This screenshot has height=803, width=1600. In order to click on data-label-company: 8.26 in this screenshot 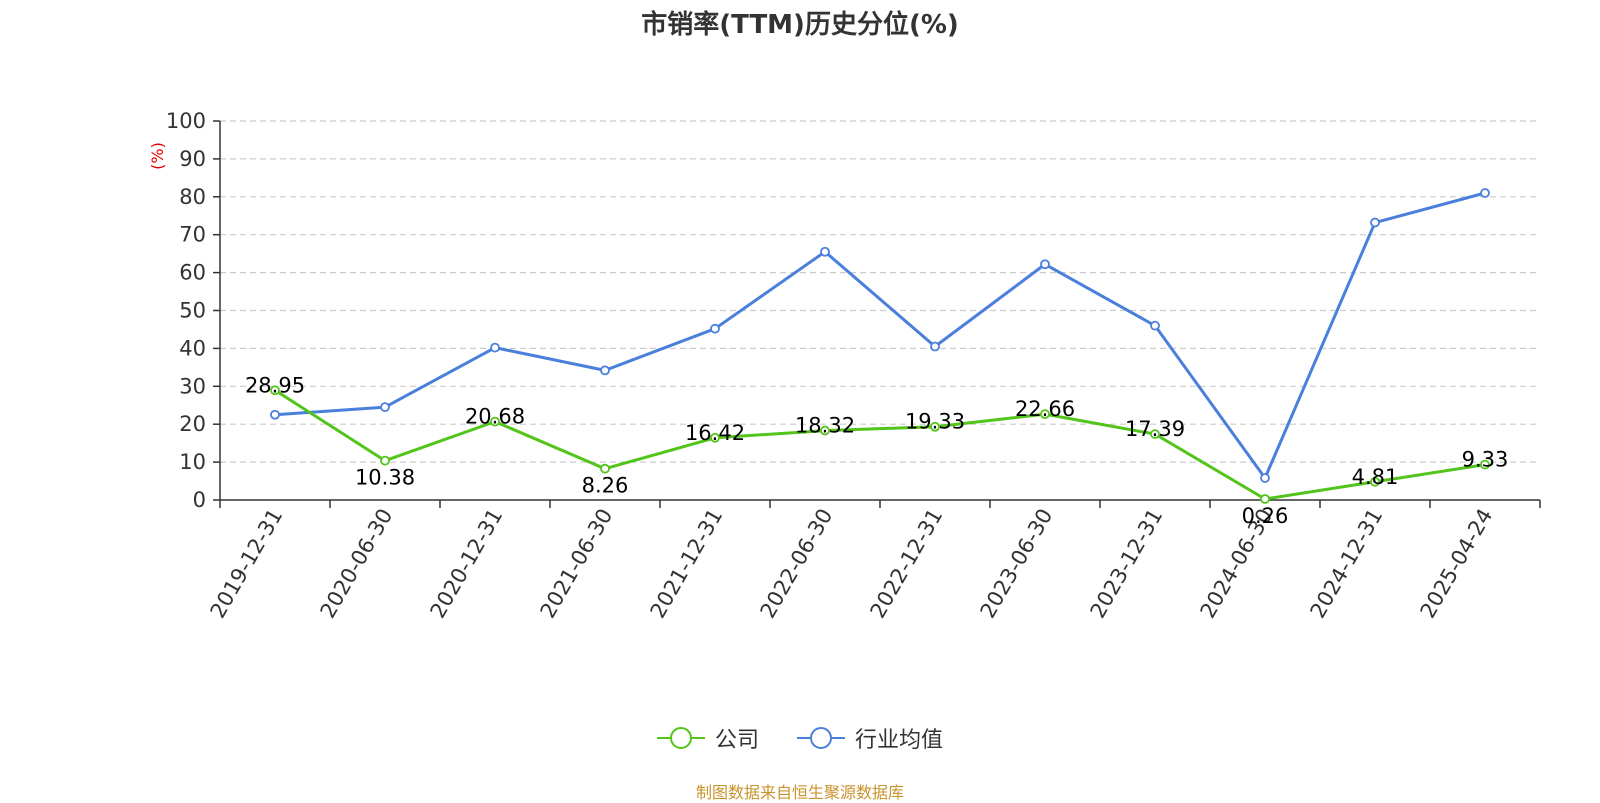, I will do `click(605, 486)`.